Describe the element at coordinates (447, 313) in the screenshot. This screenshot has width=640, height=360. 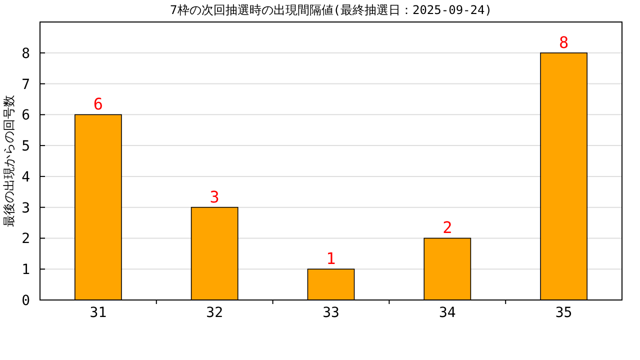
I see `x-tick-label: 34` at that location.